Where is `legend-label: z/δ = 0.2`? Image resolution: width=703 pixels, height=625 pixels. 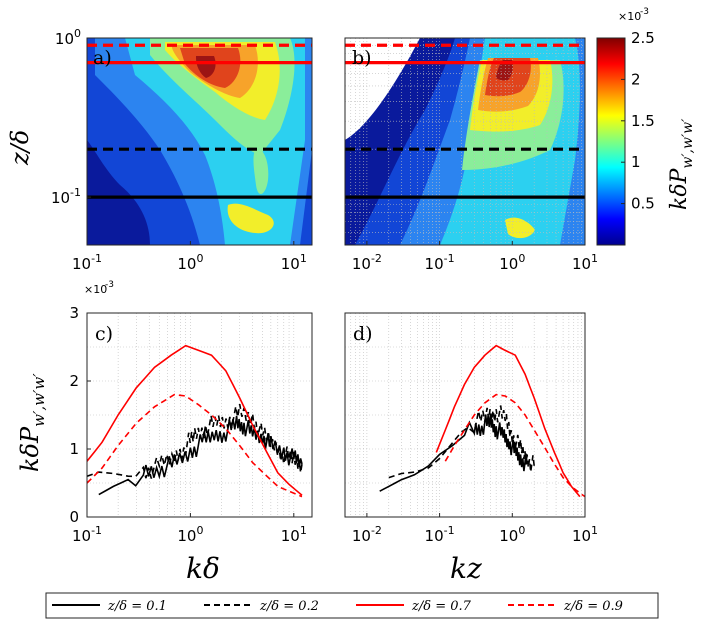
legend-label: z/δ = 0.2 is located at coordinates (289, 606).